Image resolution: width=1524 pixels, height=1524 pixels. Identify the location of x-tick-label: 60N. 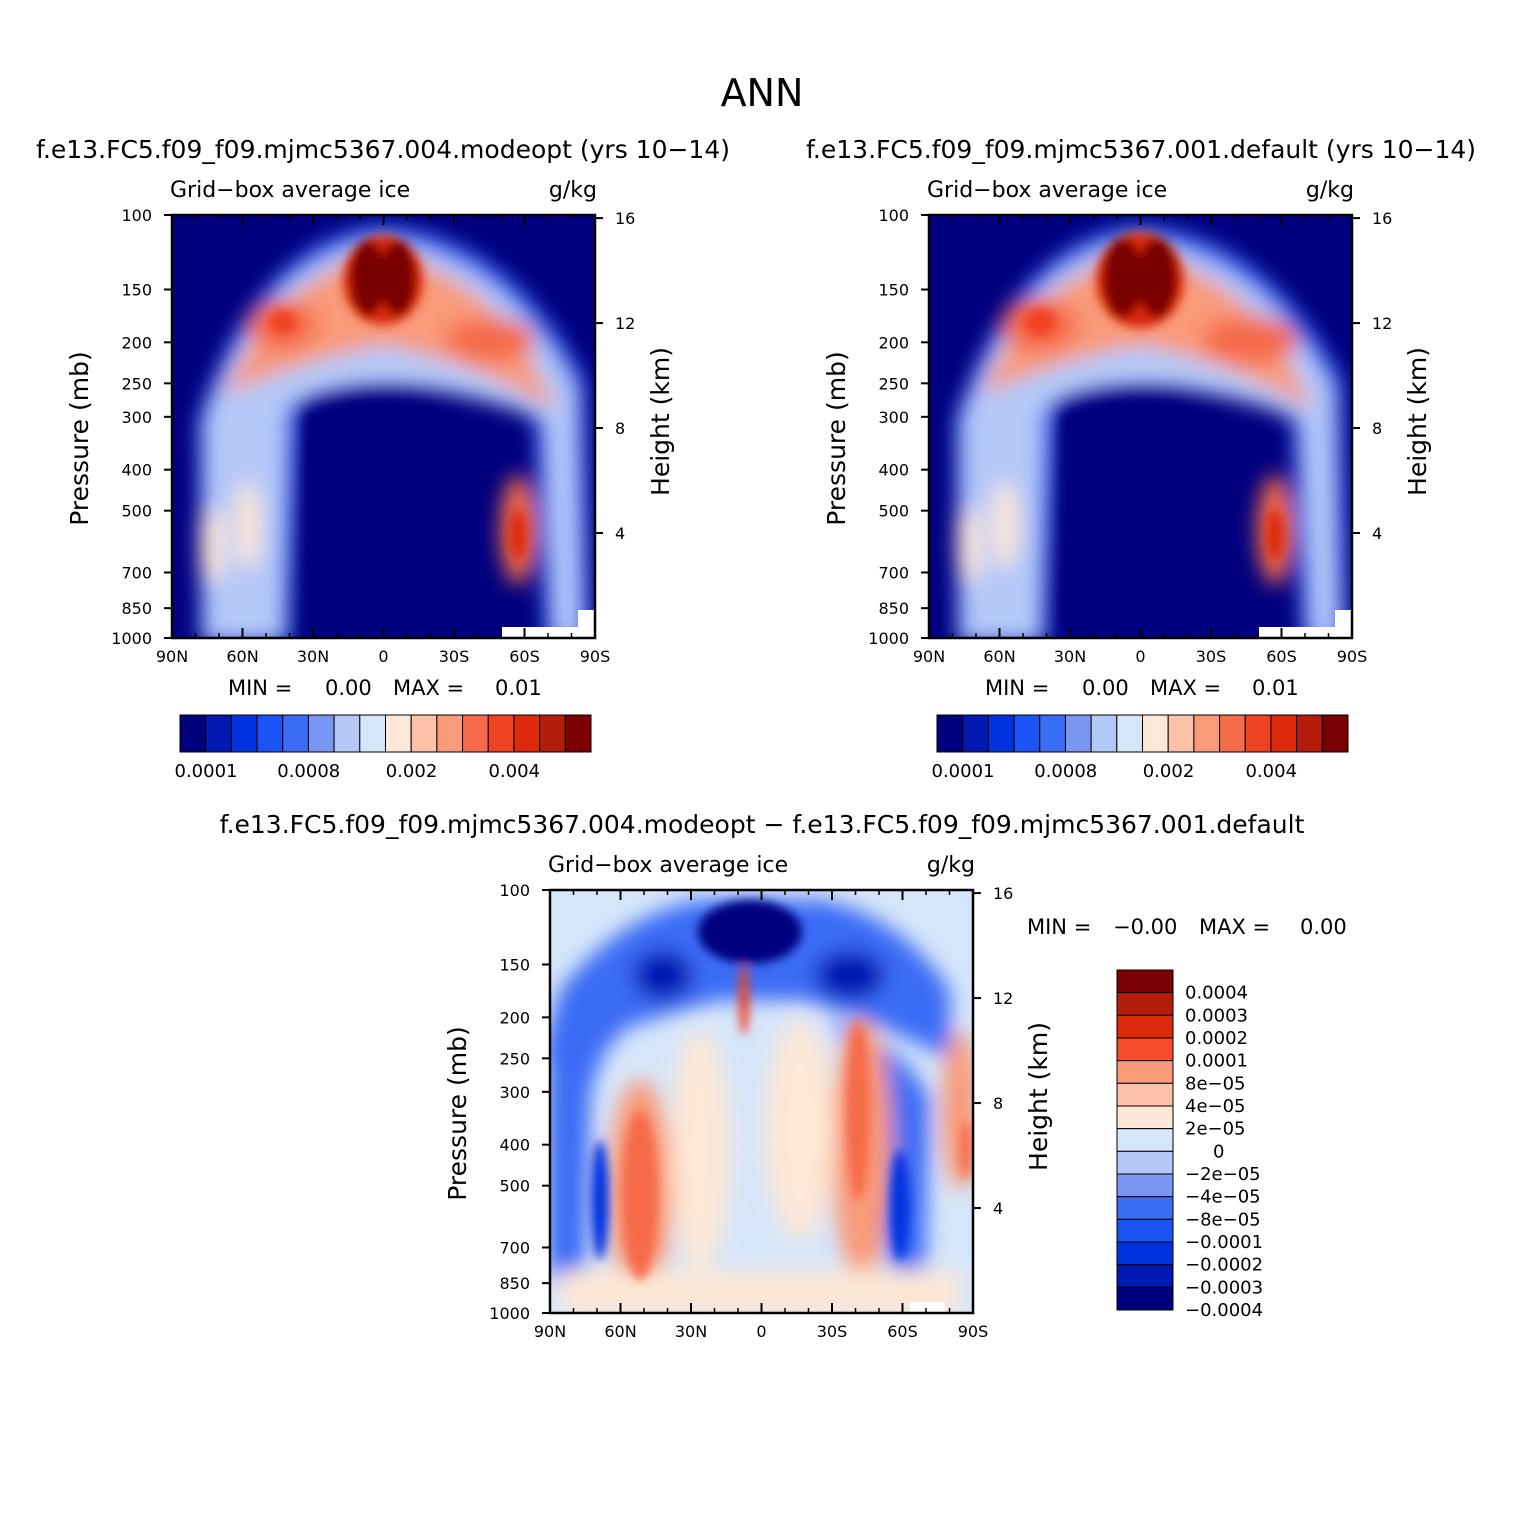
(242, 656).